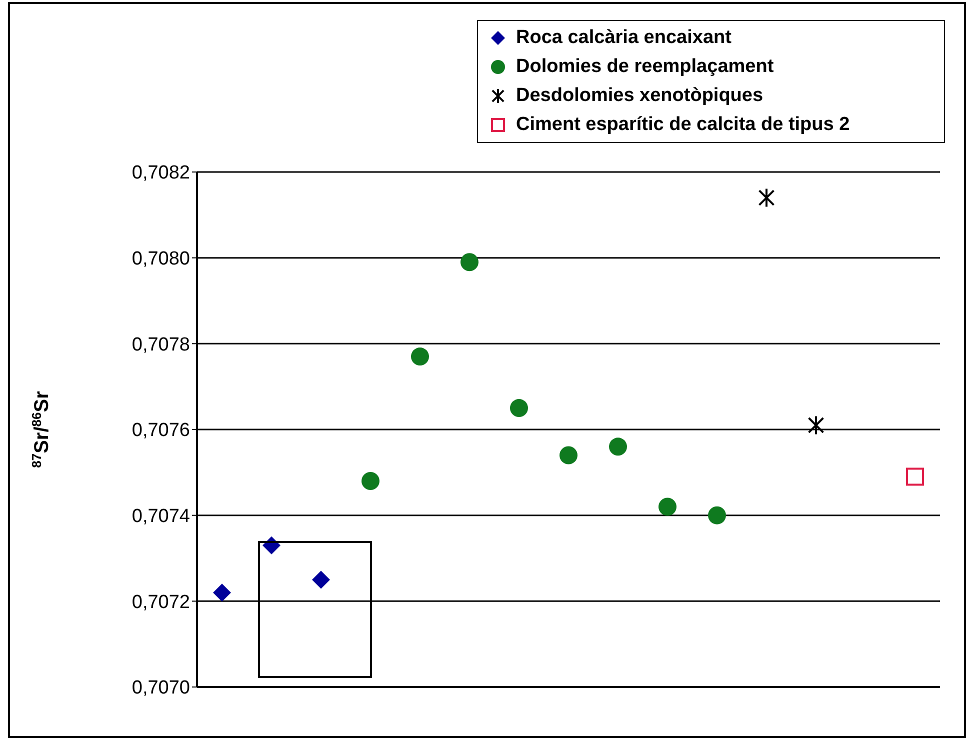 This screenshot has width=969, height=740. Describe the element at coordinates (683, 125) in the screenshot. I see `legend-label: Ciment esparític de calcita de tipus 2` at that location.